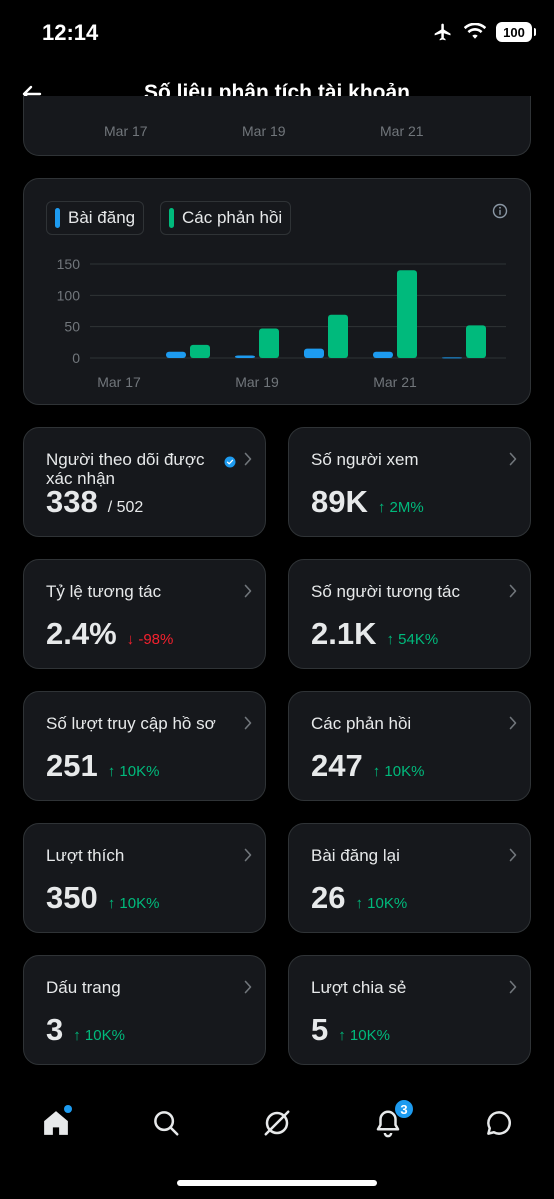 The image size is (554, 1199). I want to click on metric-label: Lượt thích, so click(85, 855).